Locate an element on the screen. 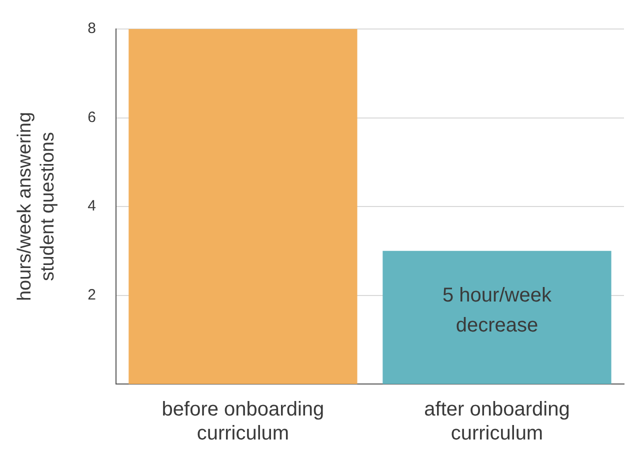 Image resolution: width=644 pixels, height=470 pixels. annotation: 5 hour/week decrease is located at coordinates (497, 310).